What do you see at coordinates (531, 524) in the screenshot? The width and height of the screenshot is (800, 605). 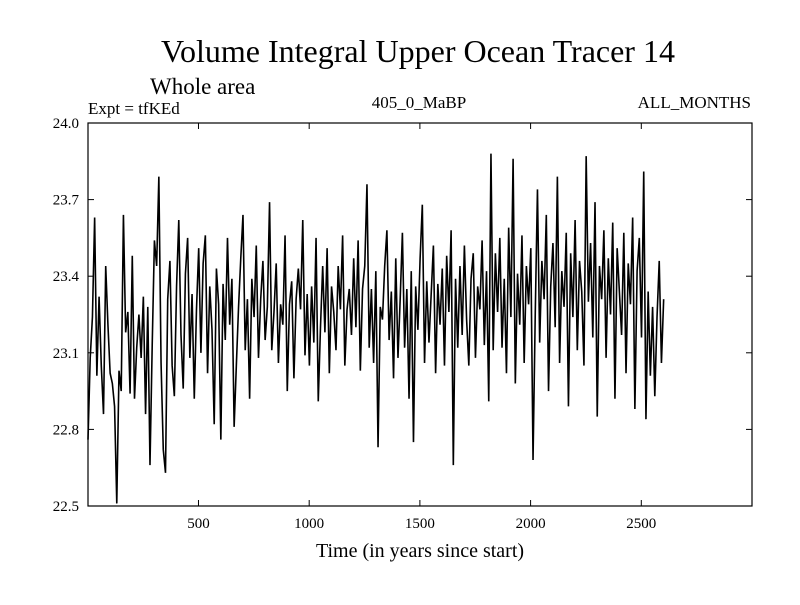 I see `x-tick-label: 2000` at bounding box center [531, 524].